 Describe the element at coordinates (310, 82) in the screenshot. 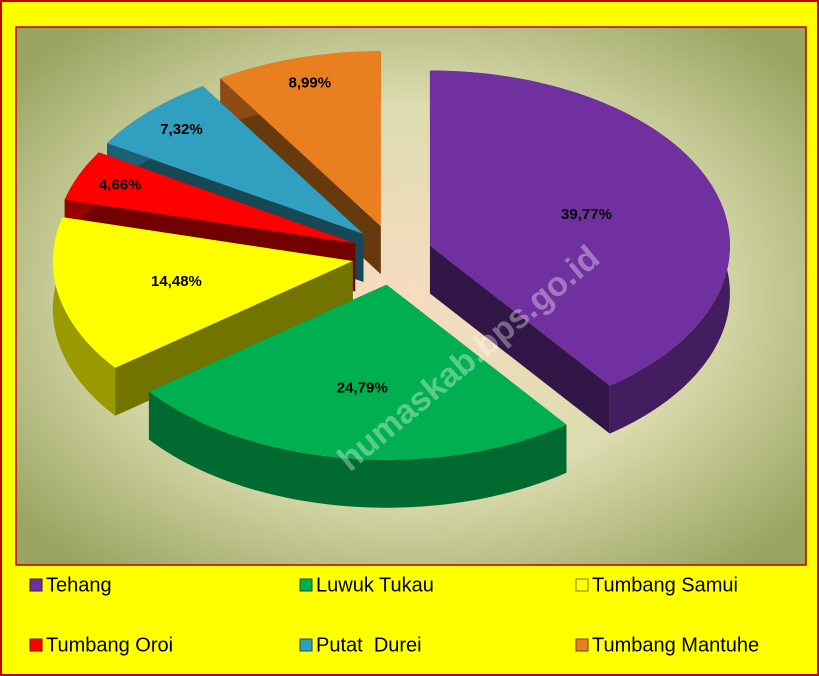

I see `data-label: 8,99%` at that location.